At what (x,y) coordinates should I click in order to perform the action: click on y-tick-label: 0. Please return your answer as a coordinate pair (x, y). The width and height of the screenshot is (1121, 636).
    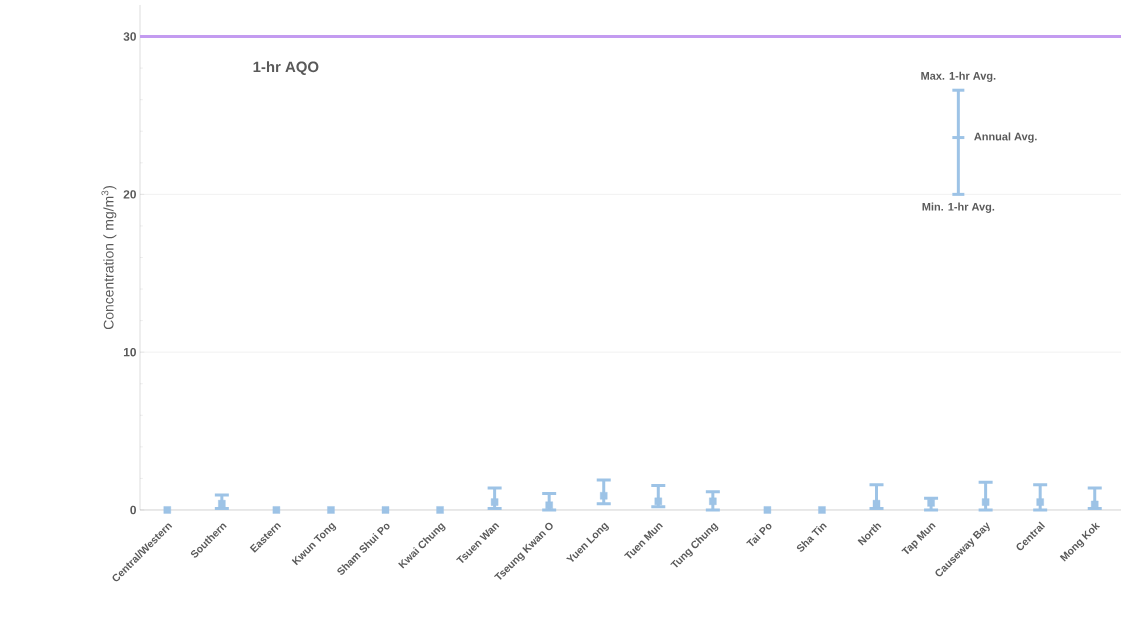
    Looking at the image, I should click on (133, 510).